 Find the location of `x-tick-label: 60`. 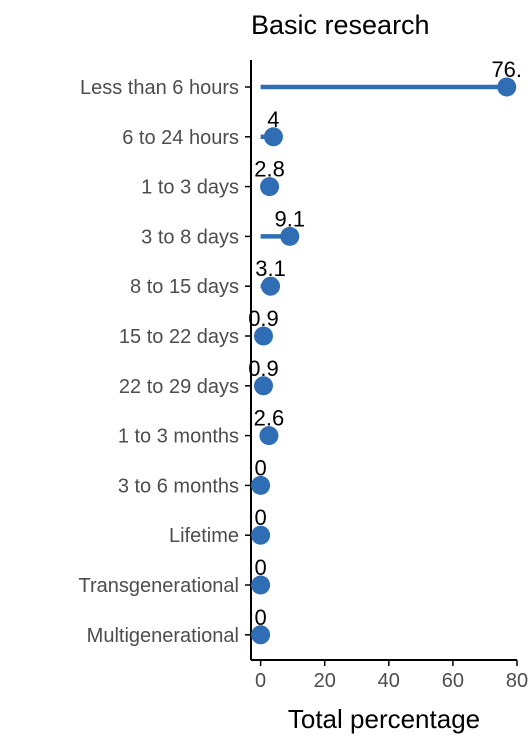

x-tick-label: 60 is located at coordinates (453, 681).